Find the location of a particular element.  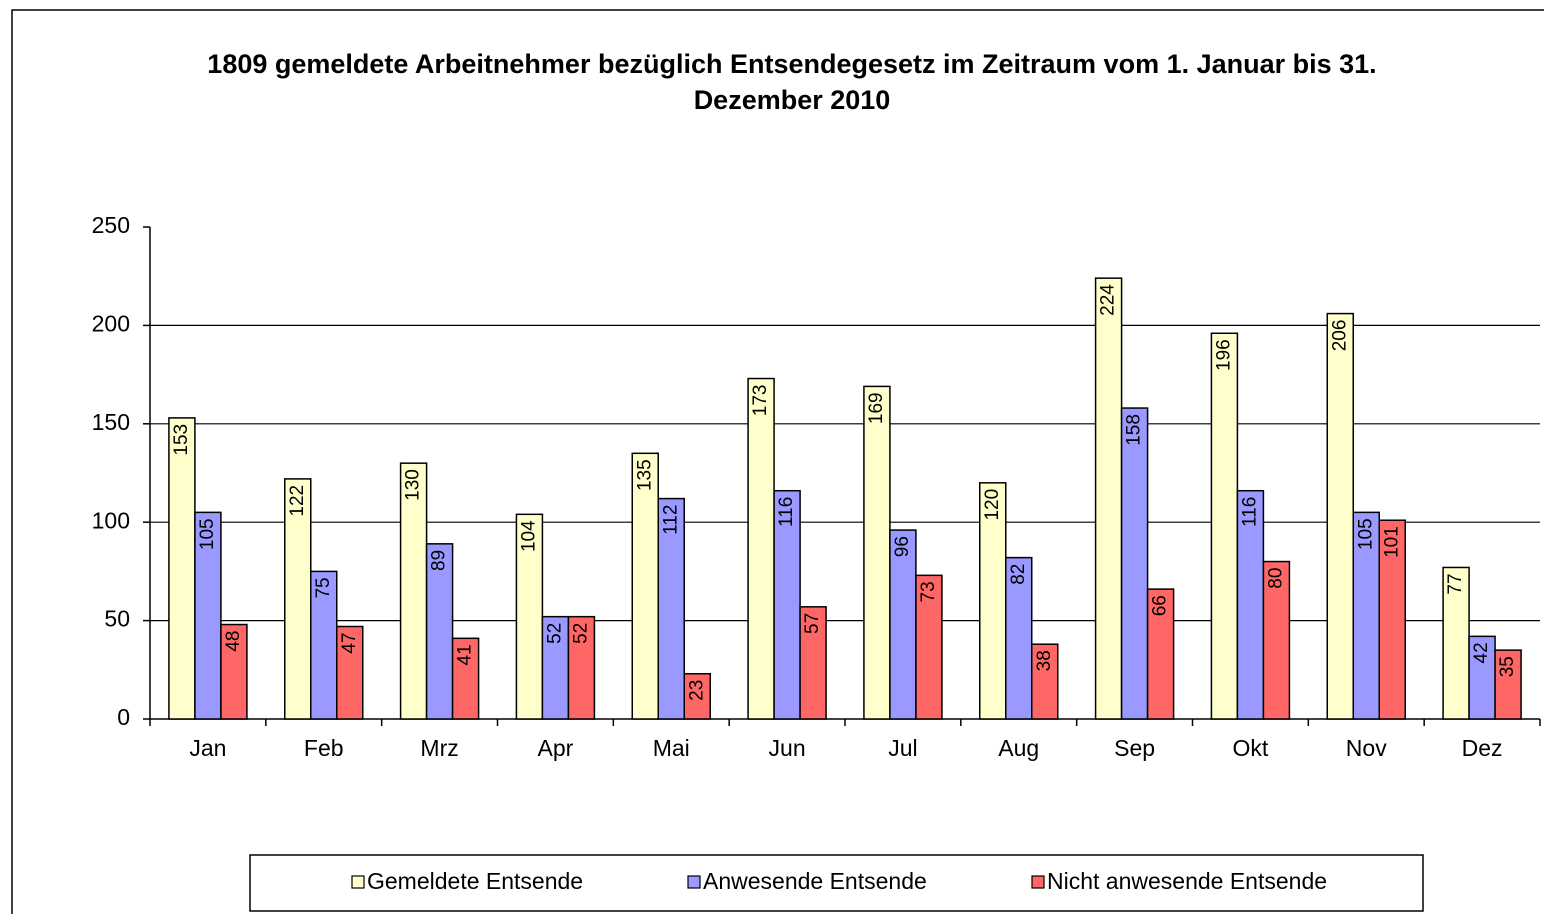

value-label: 206 is located at coordinates (1339, 336).